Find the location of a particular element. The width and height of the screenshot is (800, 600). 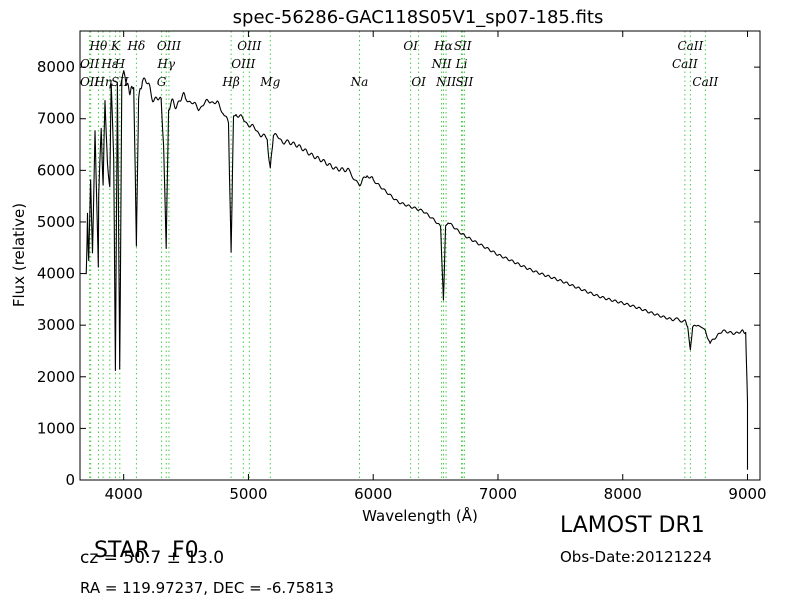

y-tick-label: 2000 is located at coordinates (56, 377).